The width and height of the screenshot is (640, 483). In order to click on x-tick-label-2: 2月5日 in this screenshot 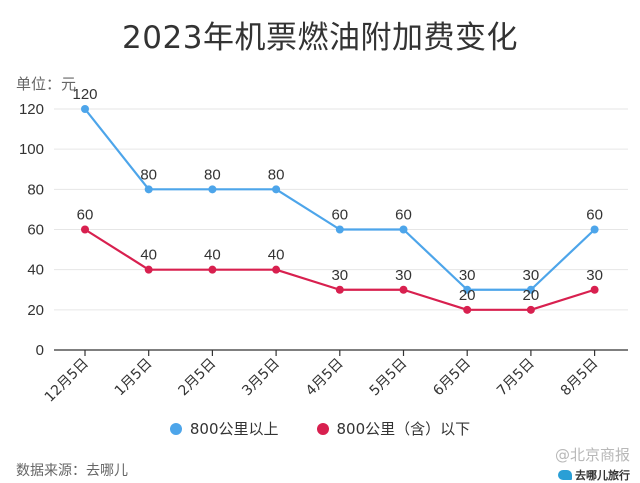, I will do `click(198, 378)`.